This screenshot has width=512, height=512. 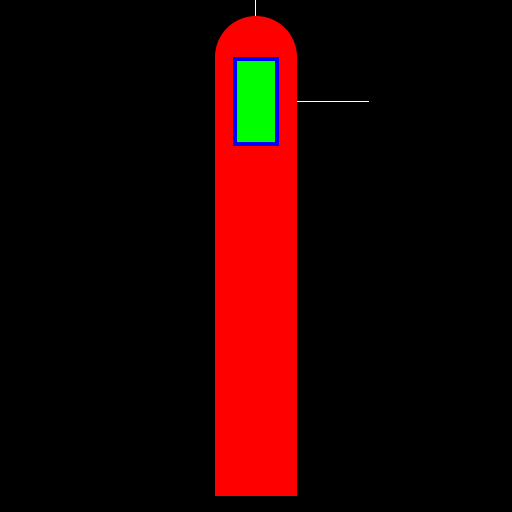 What do you see at coordinates (333, 101) in the screenshot?
I see `side-horizontal-line` at bounding box center [333, 101].